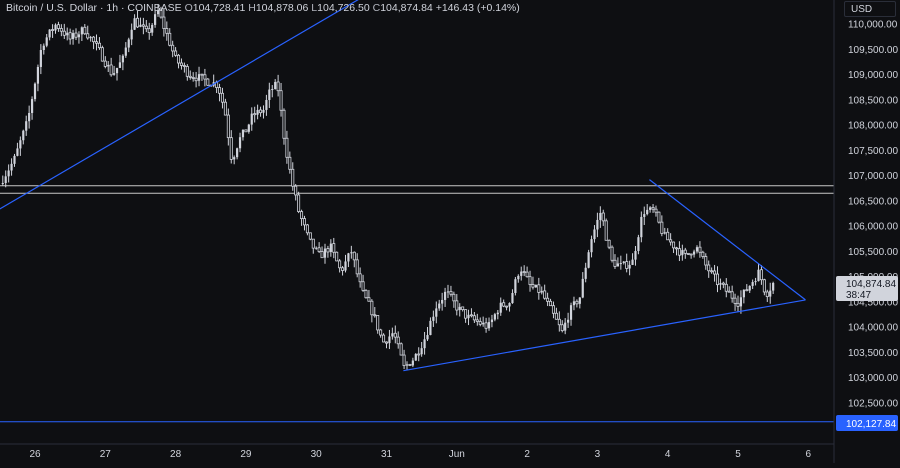 This screenshot has width=900, height=468. Describe the element at coordinates (376, 8) in the screenshot. I see `close-label: C` at that location.